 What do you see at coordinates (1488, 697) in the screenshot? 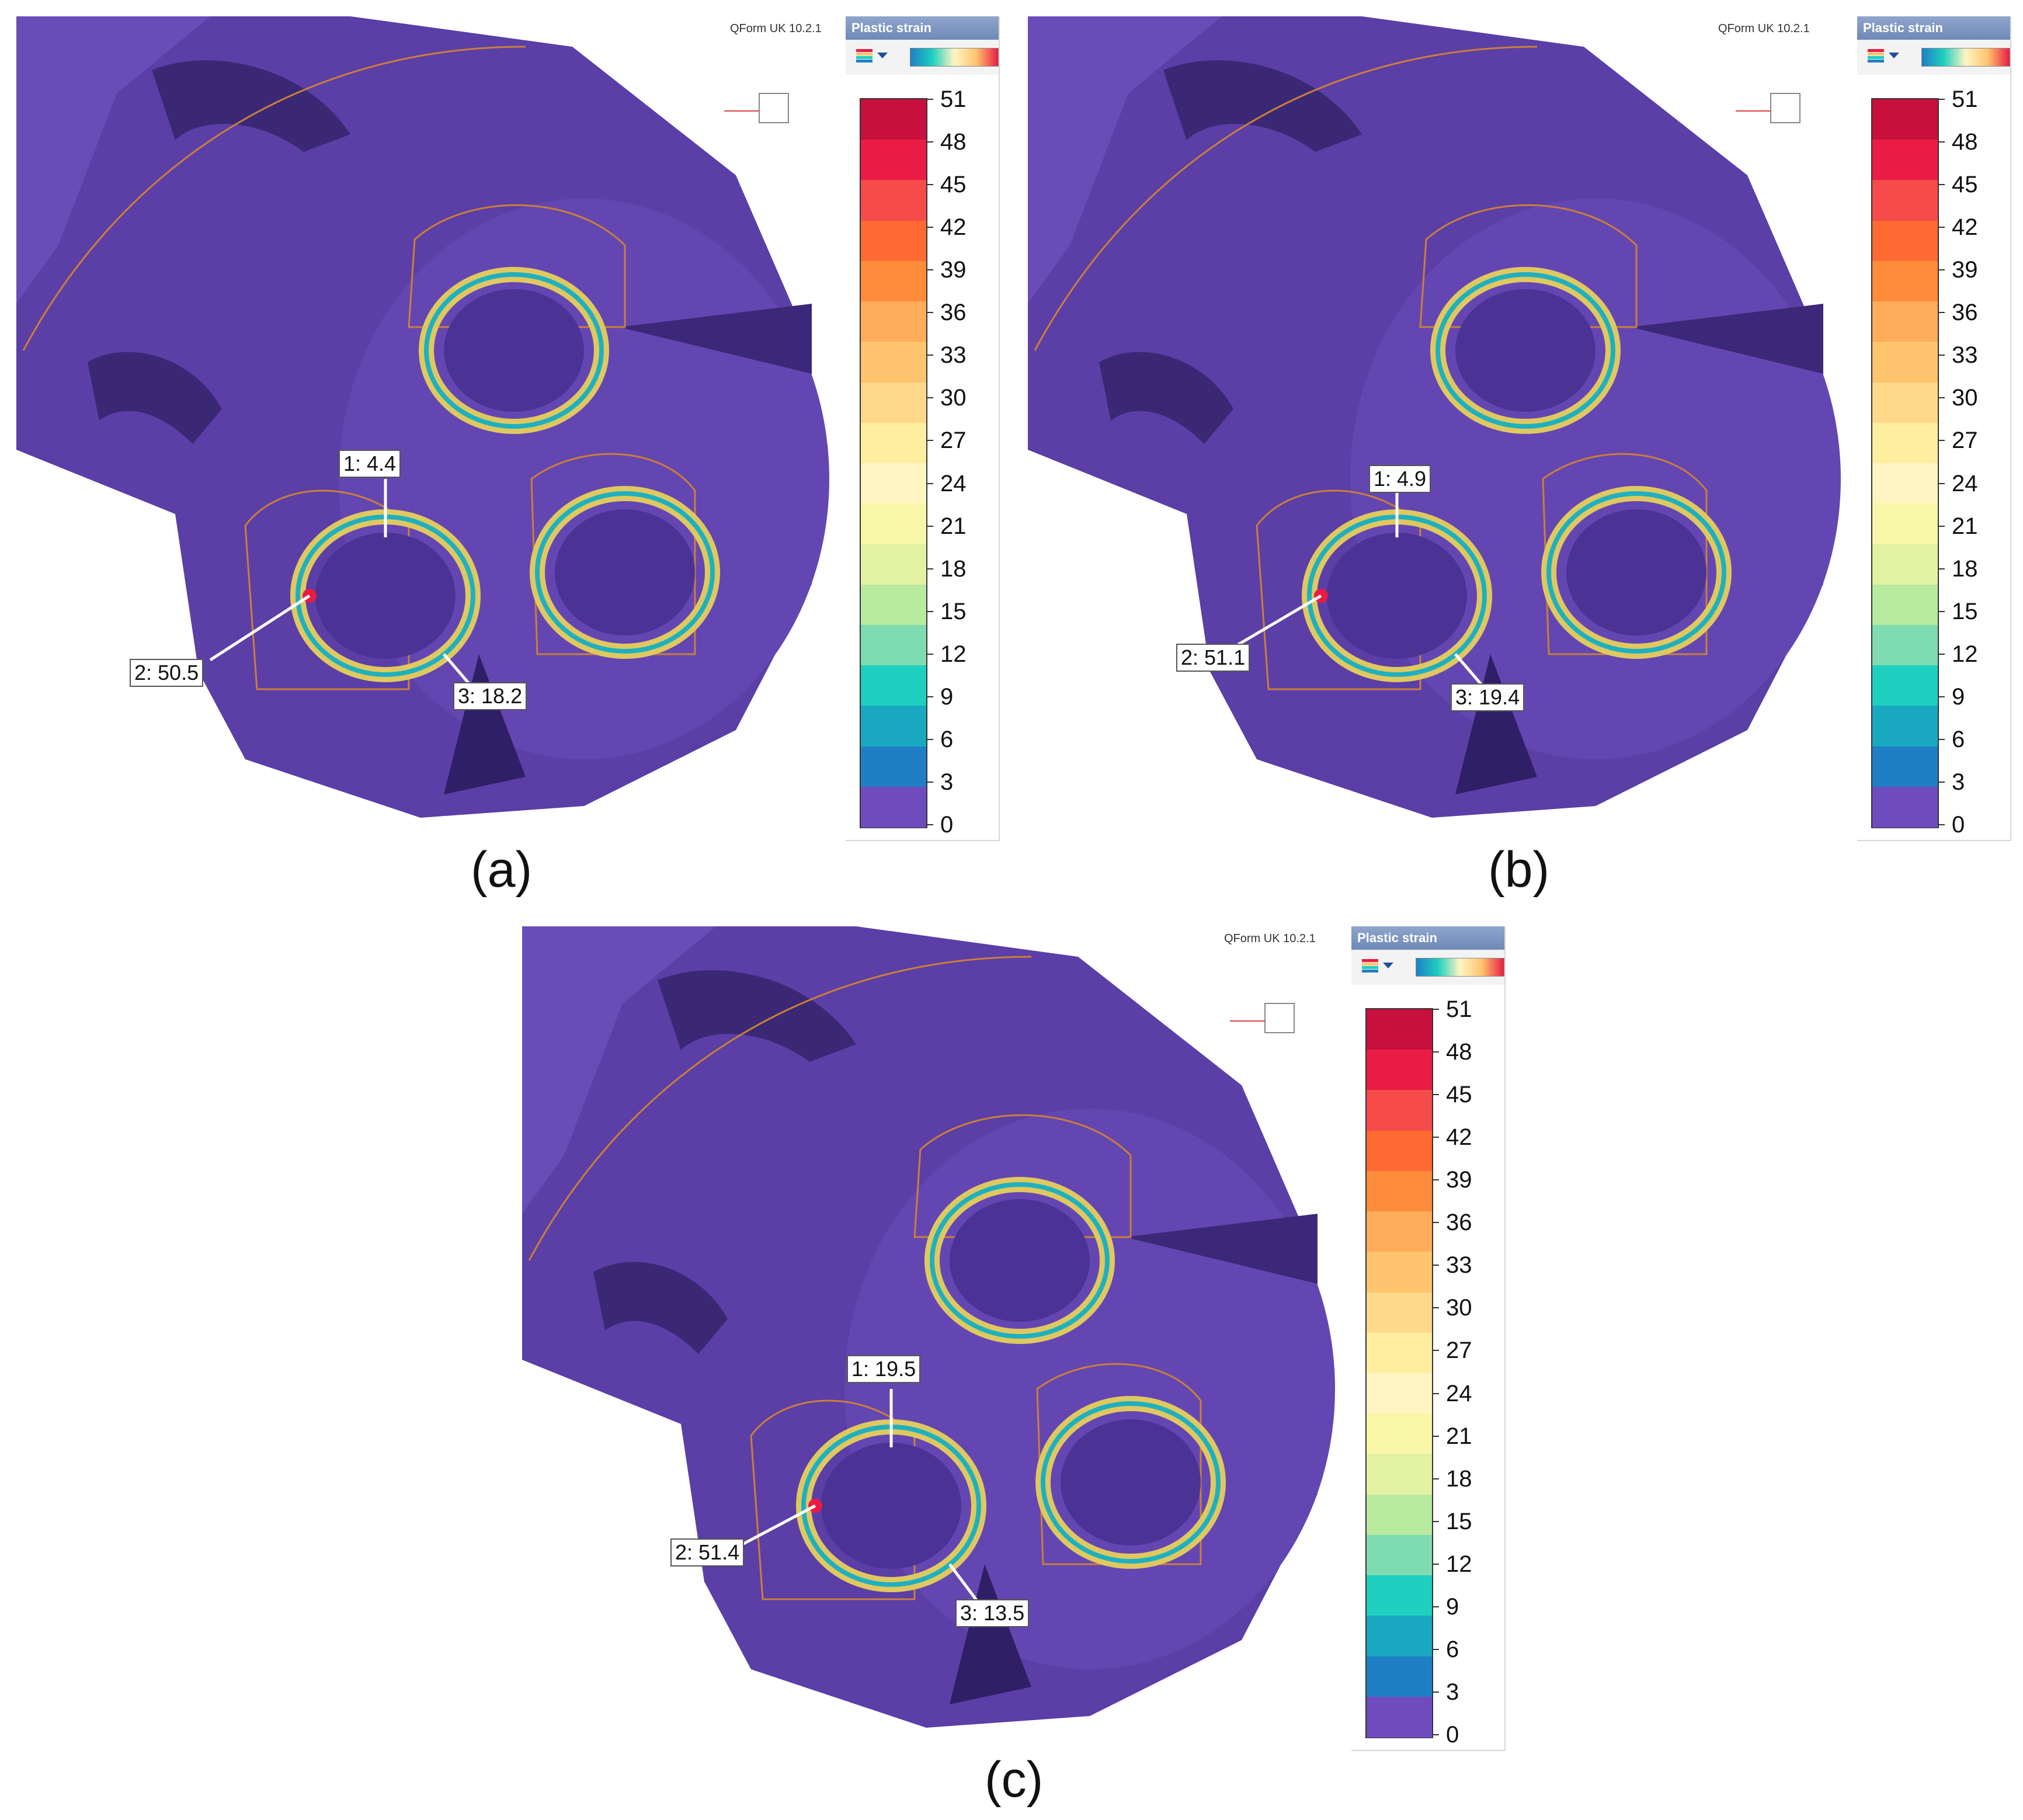
I see `probe-label-3: 3: 19.4` at bounding box center [1488, 697].